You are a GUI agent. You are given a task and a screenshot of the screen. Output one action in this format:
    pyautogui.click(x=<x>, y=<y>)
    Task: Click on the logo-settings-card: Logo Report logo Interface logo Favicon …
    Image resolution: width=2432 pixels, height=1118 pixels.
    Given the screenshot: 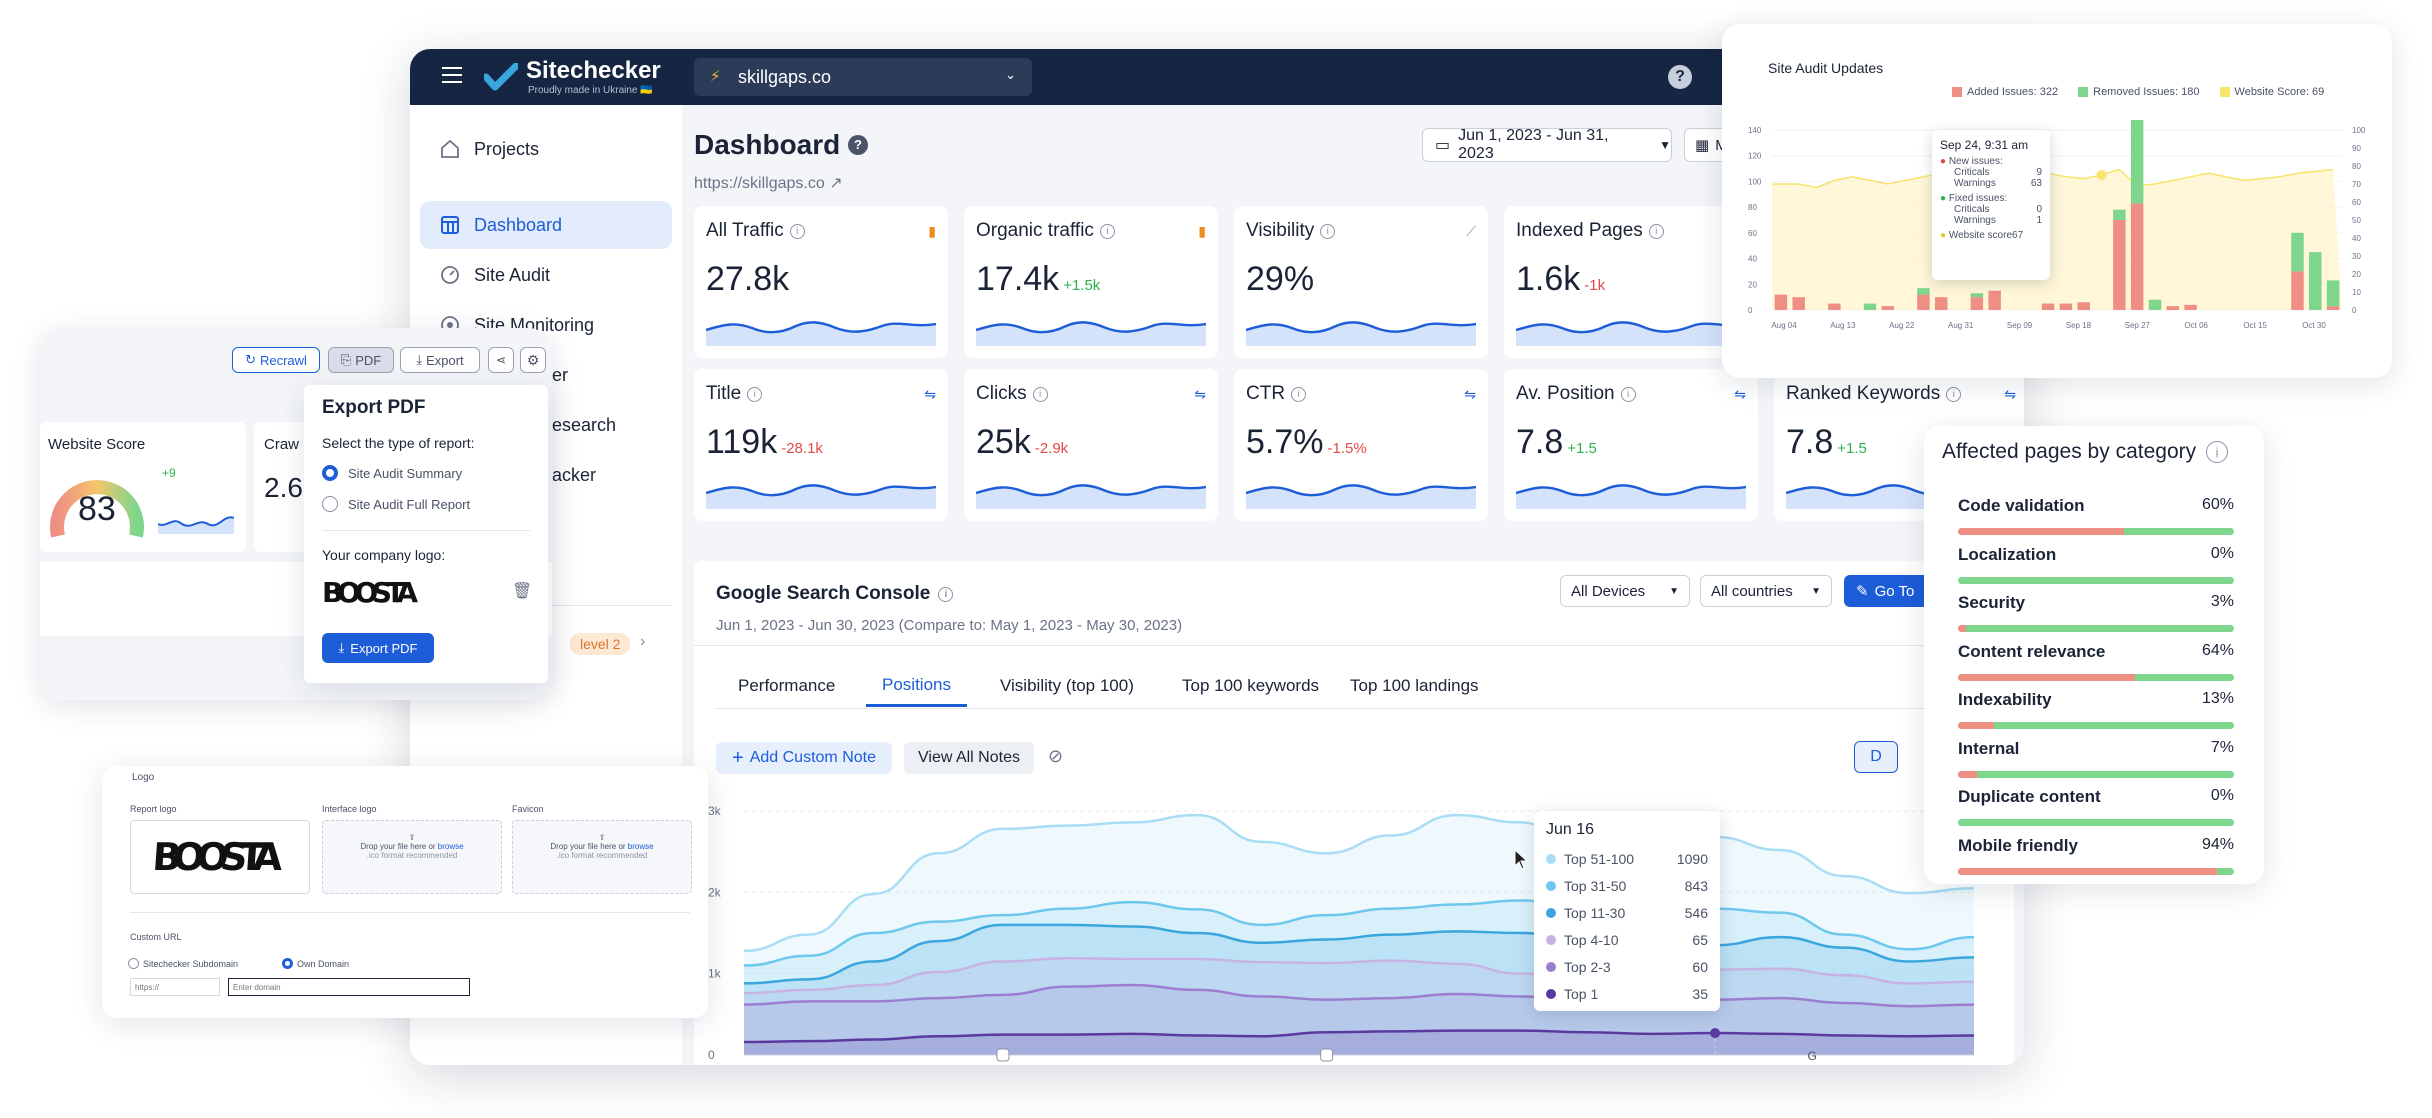 What is the action you would take?
    pyautogui.click(x=405, y=892)
    